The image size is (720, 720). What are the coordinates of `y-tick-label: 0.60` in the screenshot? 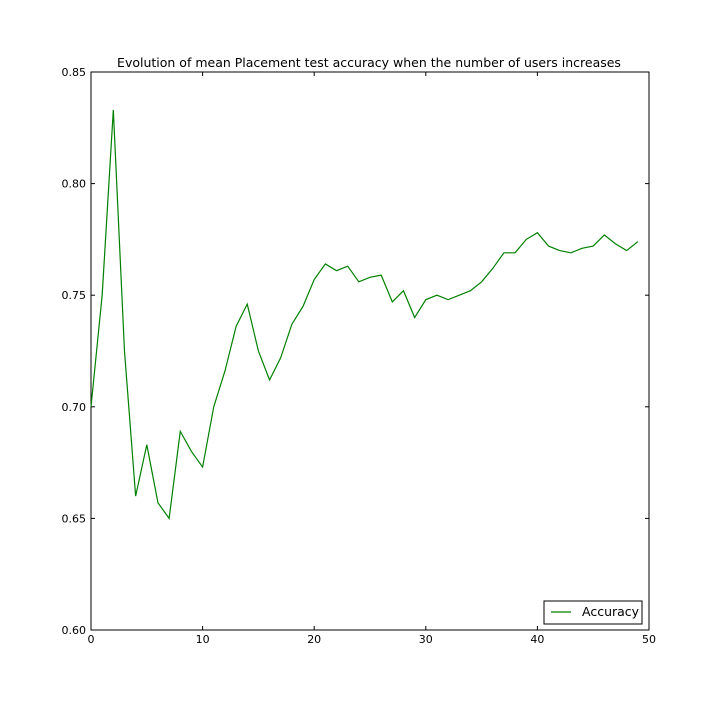 It's located at (74, 630).